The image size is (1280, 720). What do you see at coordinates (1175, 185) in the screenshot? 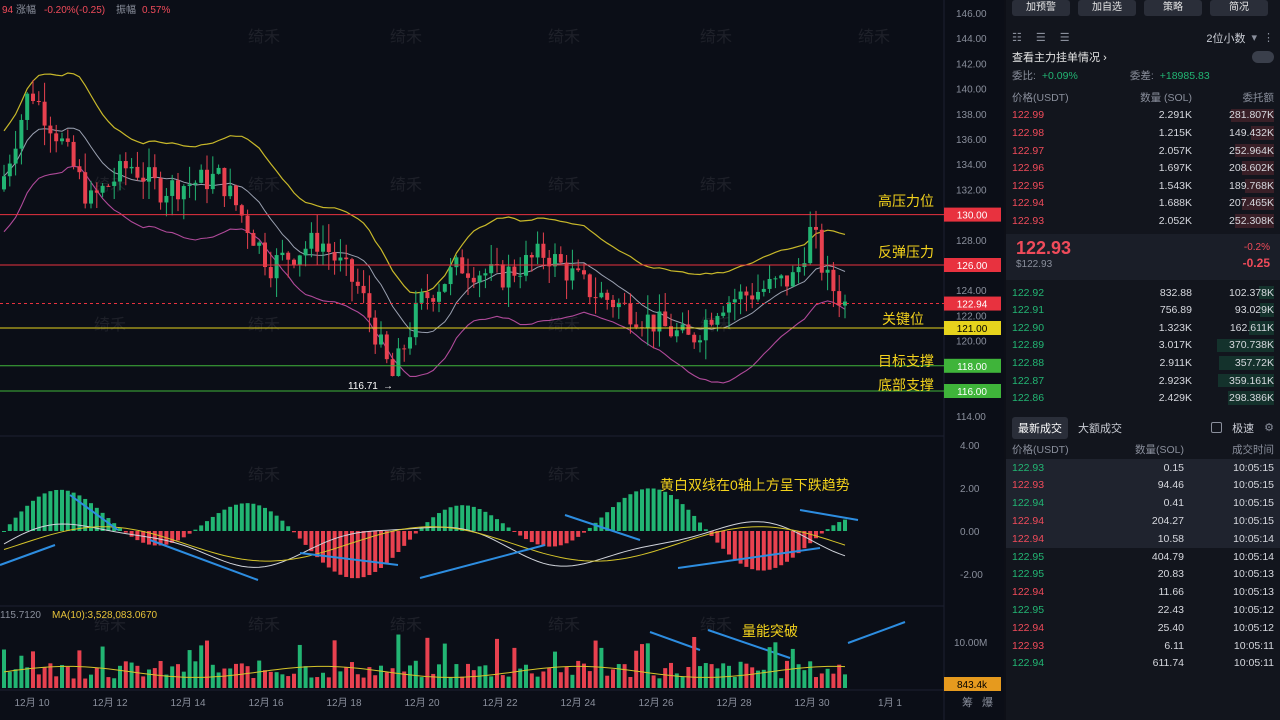
I see `ask-qty: 1.543K` at bounding box center [1175, 185].